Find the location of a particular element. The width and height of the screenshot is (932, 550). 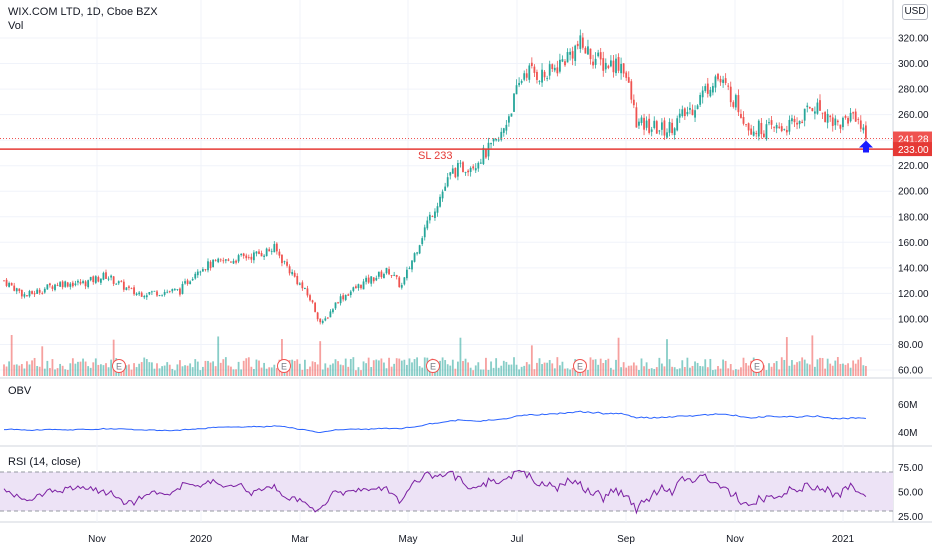

x-tick-label: Nov is located at coordinates (735, 539).